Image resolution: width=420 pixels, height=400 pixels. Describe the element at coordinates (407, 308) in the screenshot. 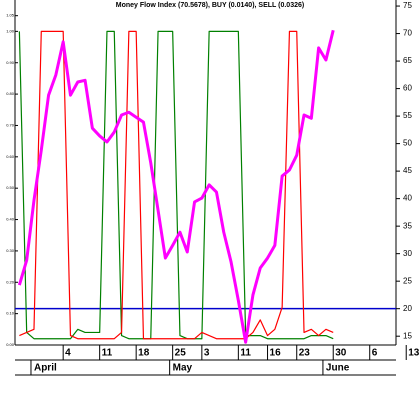

I see `y2-tick-label: 20` at that location.